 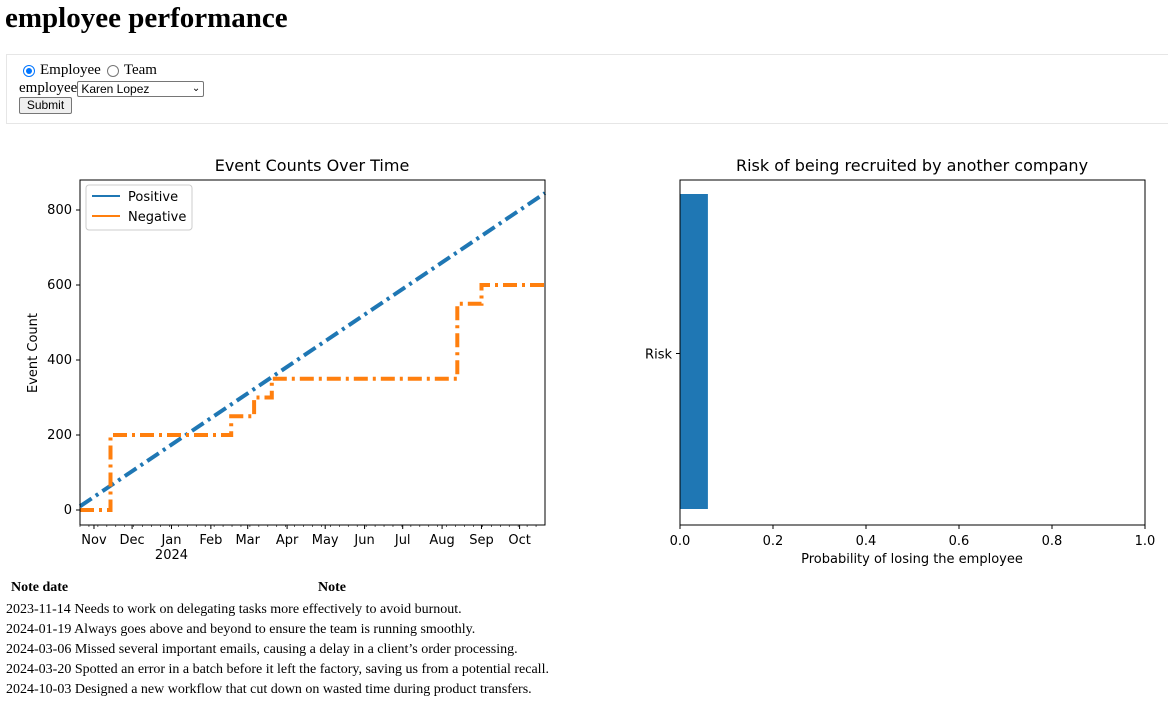 I want to click on employee-select-value: Karen Lopez, so click(x=115, y=88).